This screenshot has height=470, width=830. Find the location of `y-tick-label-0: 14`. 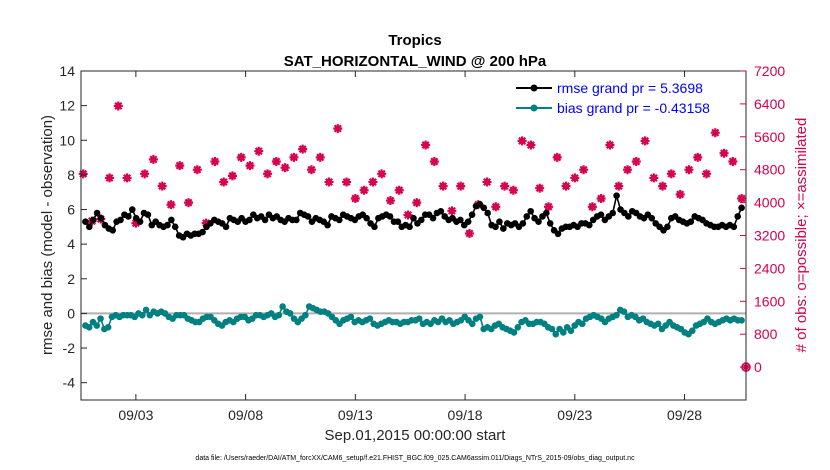

y-tick-label-0: 14 is located at coordinates (67, 71).